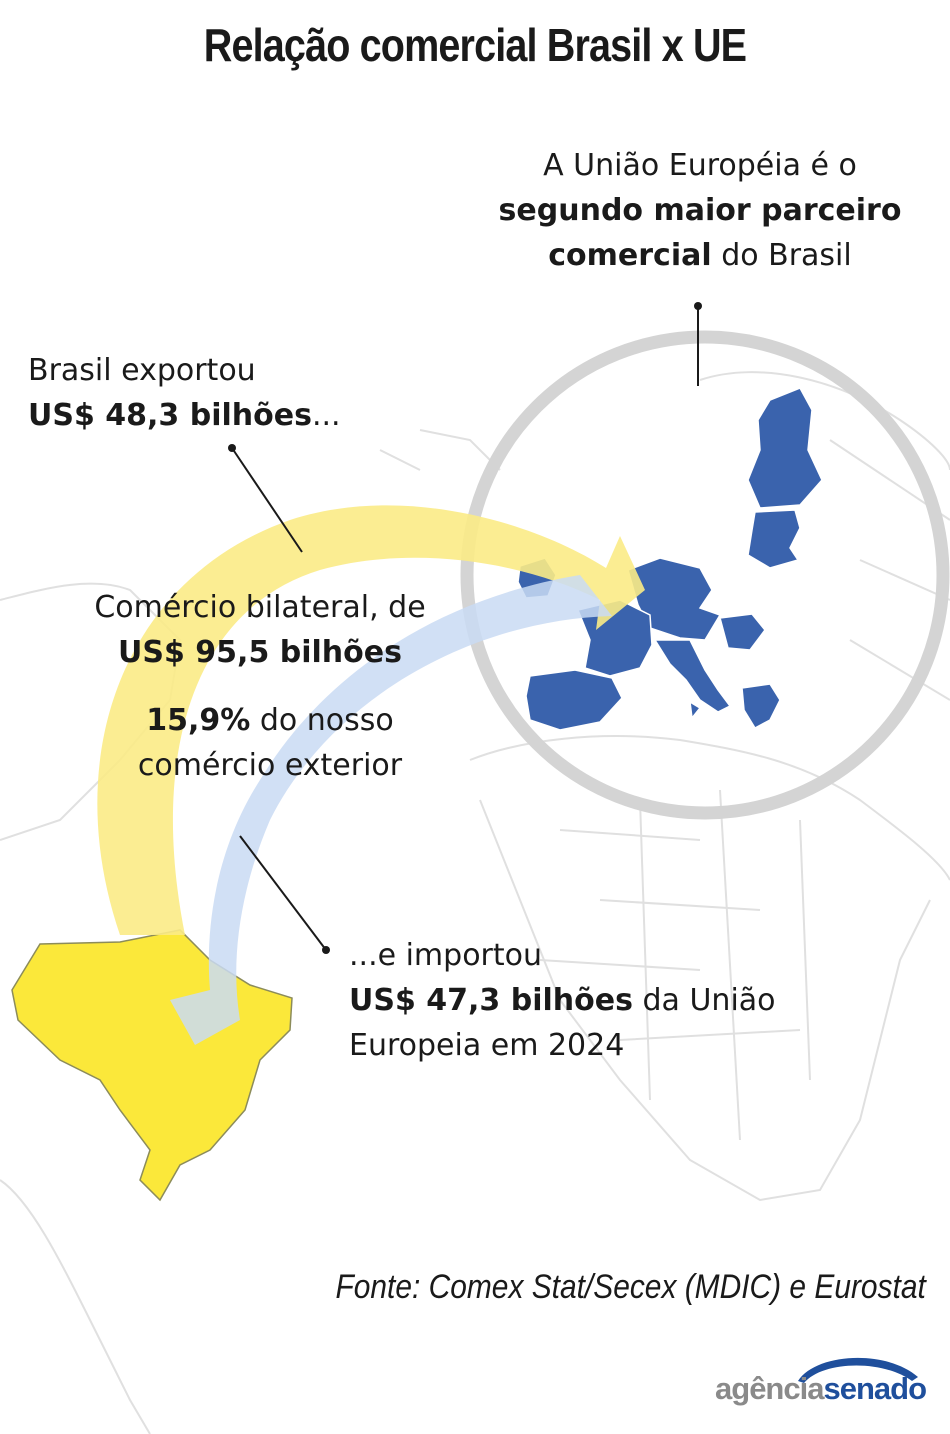 This screenshot has height=1434, width=950. What do you see at coordinates (260, 607) in the screenshot?
I see `bilateral-note-line1: Comércio bilateral, de` at bounding box center [260, 607].